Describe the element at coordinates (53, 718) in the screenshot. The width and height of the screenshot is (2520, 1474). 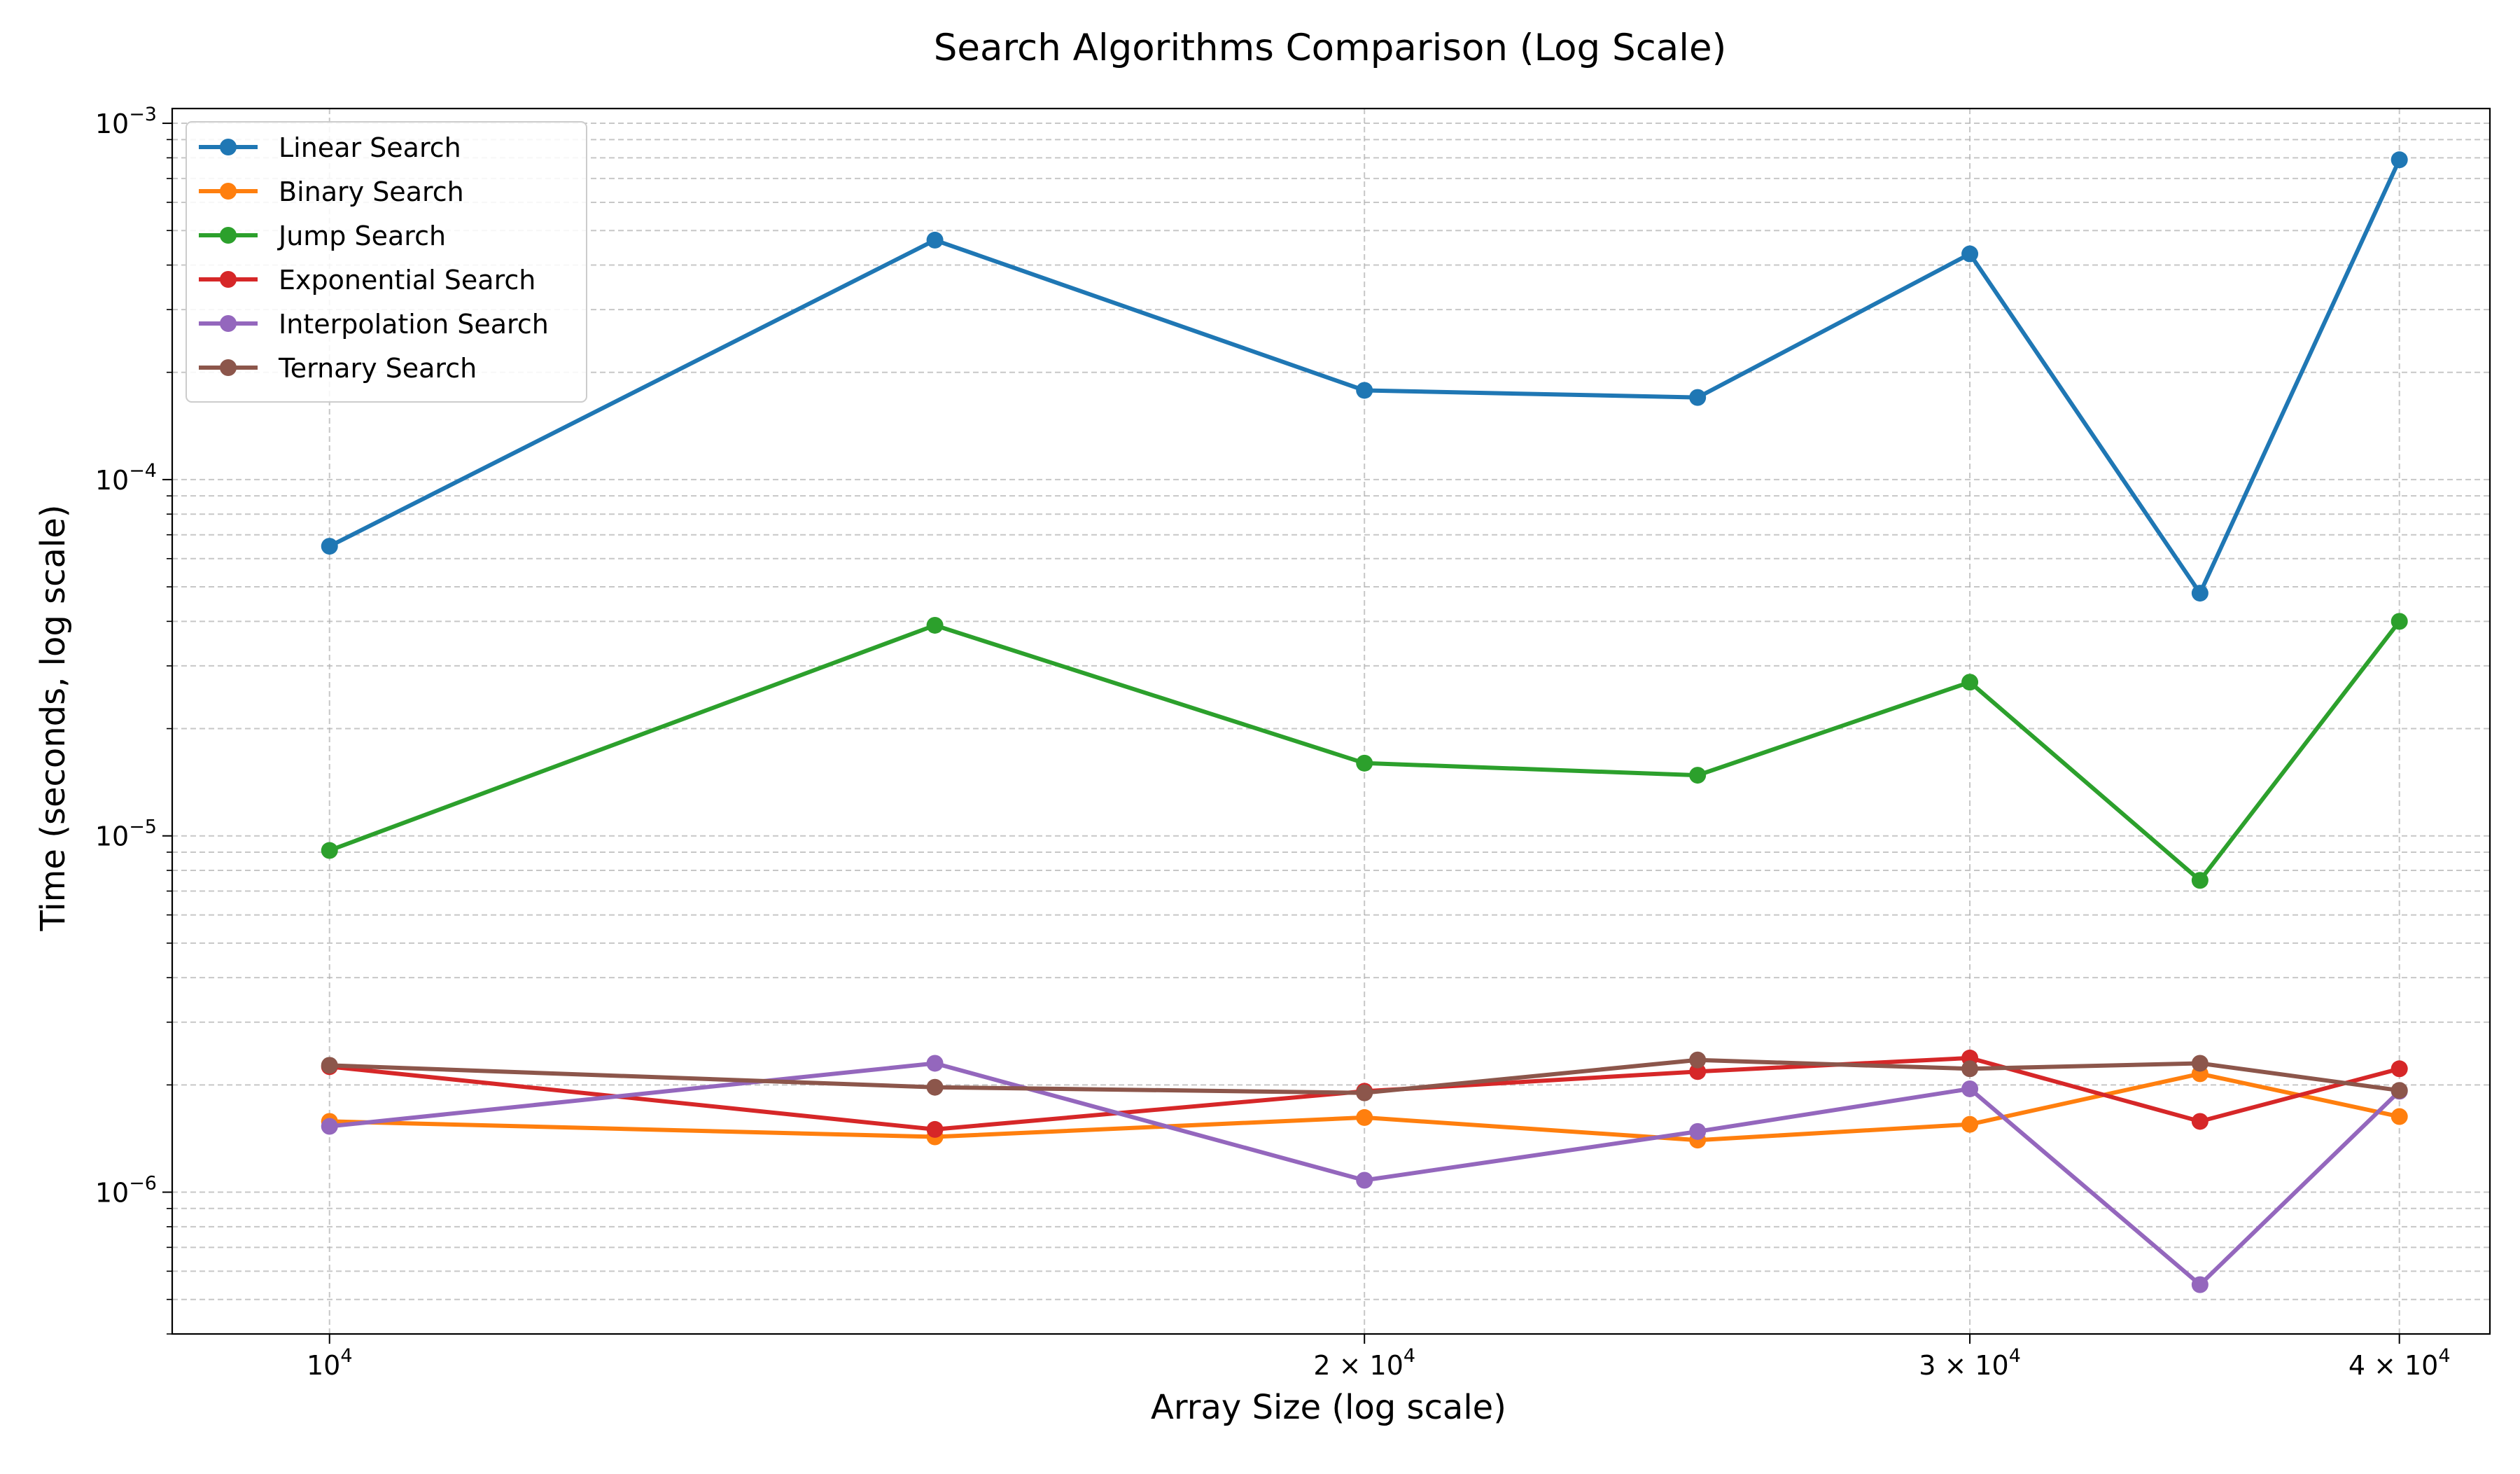
I see `y-axis-label: Time (seconds, log scale)` at that location.